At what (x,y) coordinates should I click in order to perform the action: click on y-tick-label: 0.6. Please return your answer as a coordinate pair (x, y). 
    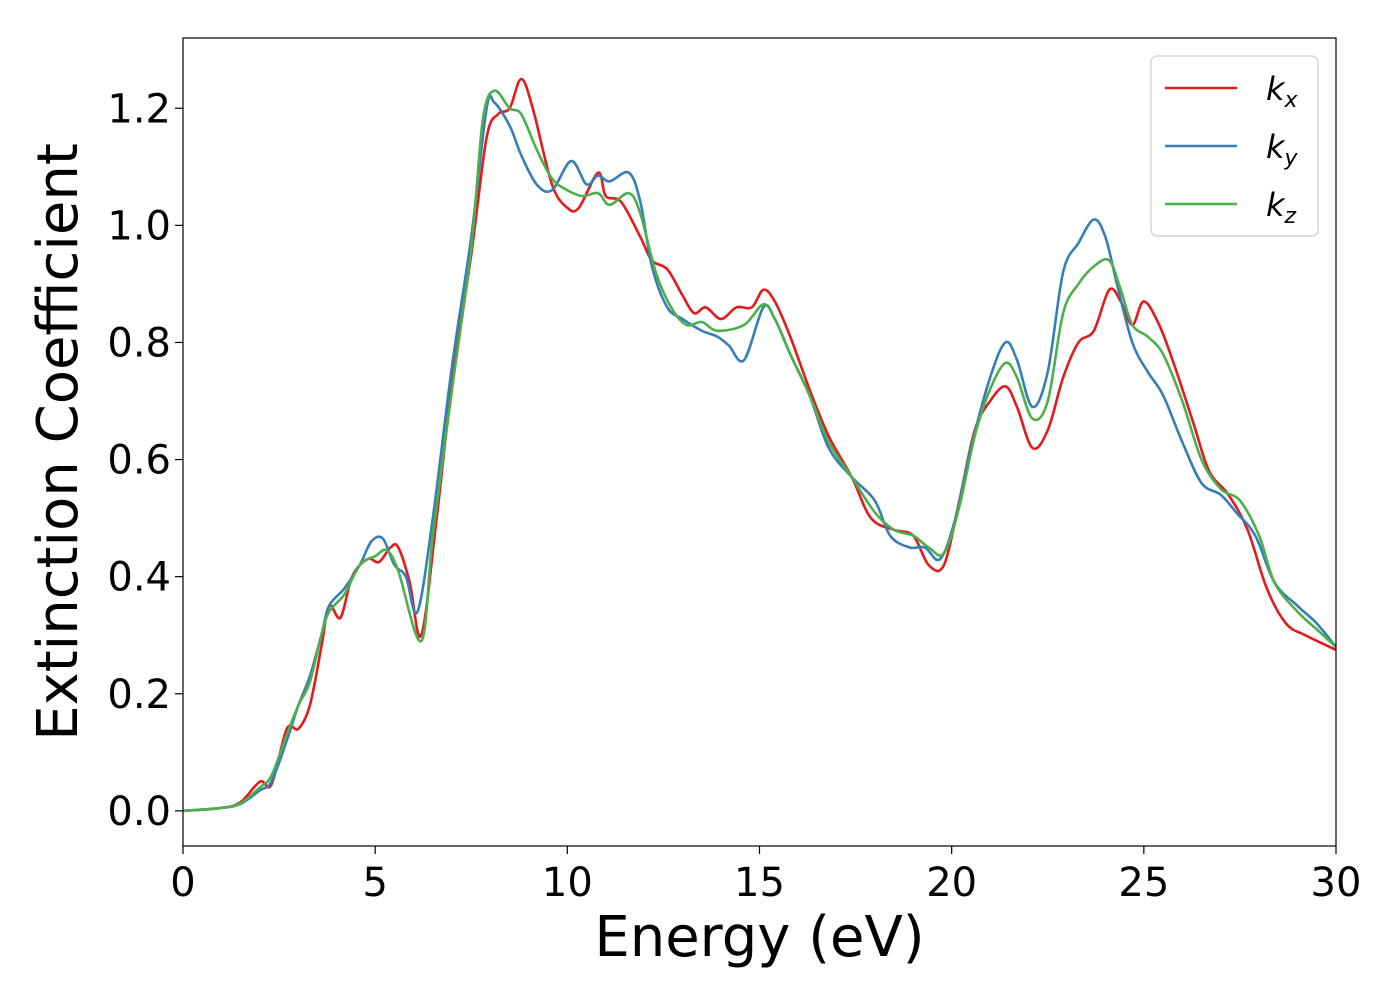
    Looking at the image, I should click on (139, 461).